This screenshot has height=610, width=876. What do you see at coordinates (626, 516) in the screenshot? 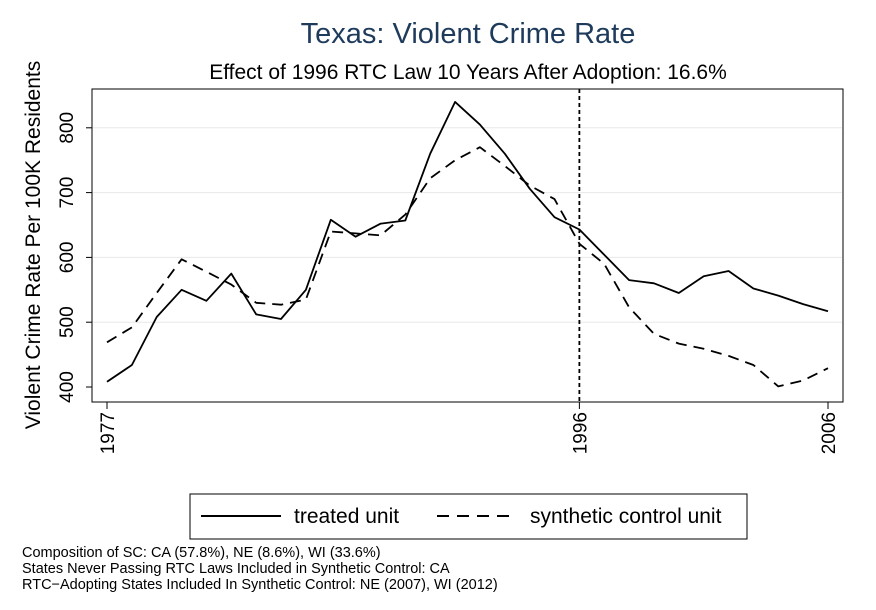
I see `legend-label-synthetic-control-unit: synthetic control unit` at bounding box center [626, 516].